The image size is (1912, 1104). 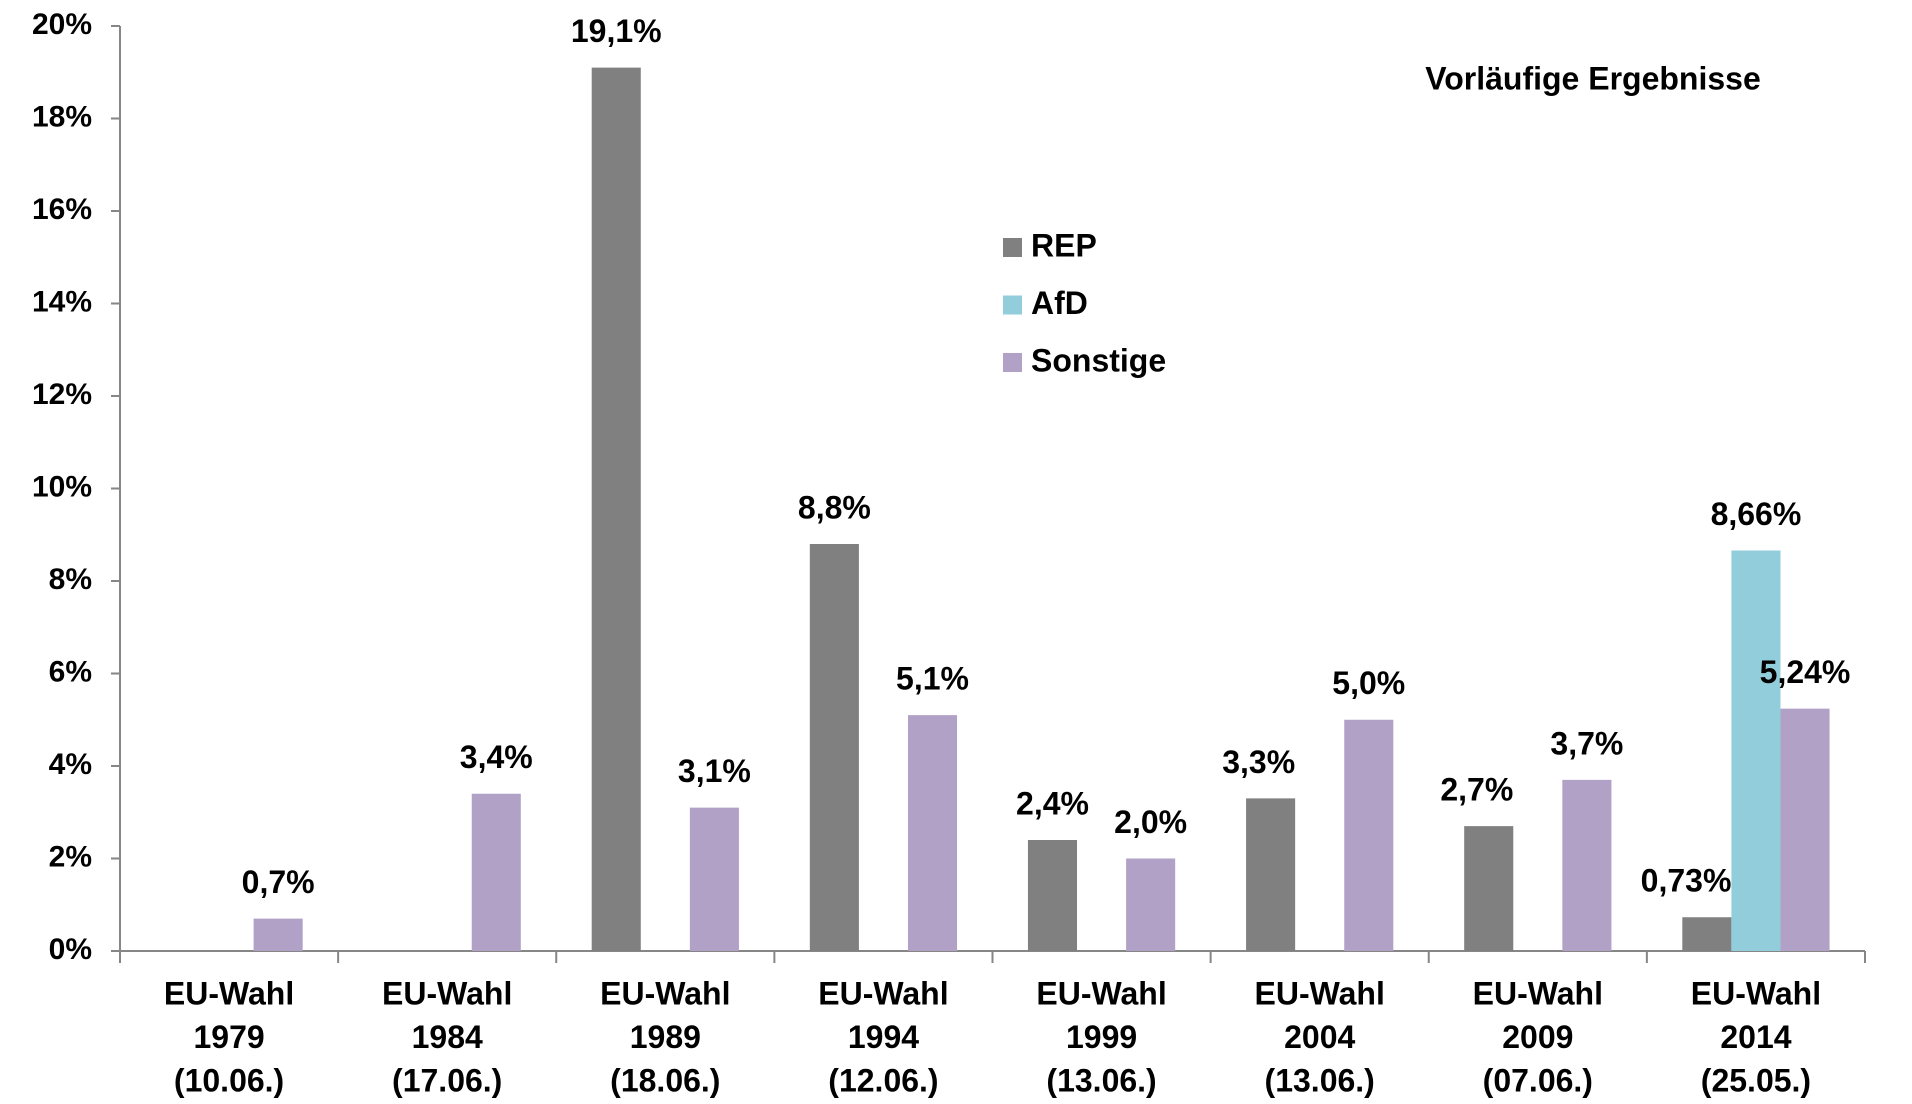 I want to click on x-tick-label: 1999, so click(x=1101, y=1037).